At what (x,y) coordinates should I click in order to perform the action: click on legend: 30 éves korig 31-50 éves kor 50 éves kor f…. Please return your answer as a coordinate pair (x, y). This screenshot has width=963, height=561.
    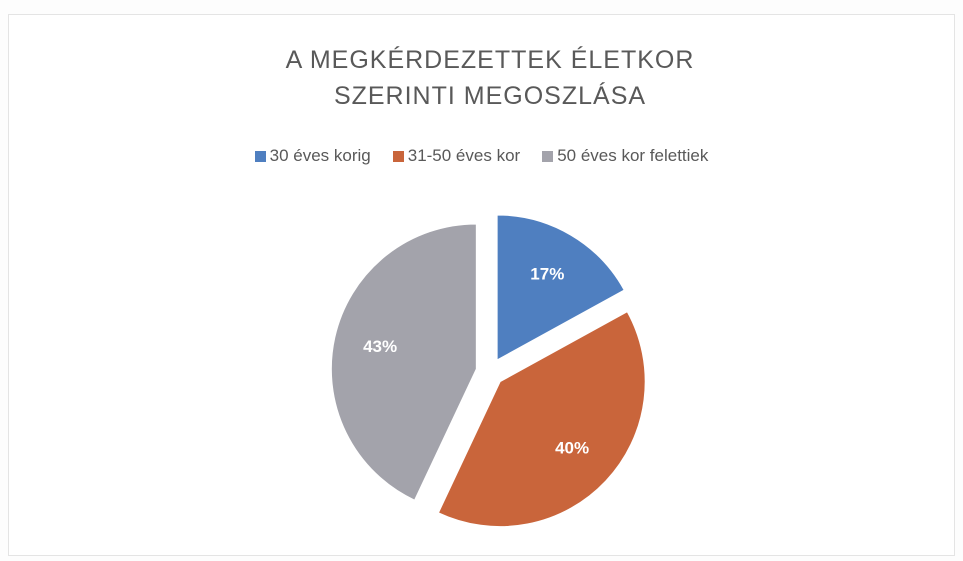
    Looking at the image, I should click on (481, 156).